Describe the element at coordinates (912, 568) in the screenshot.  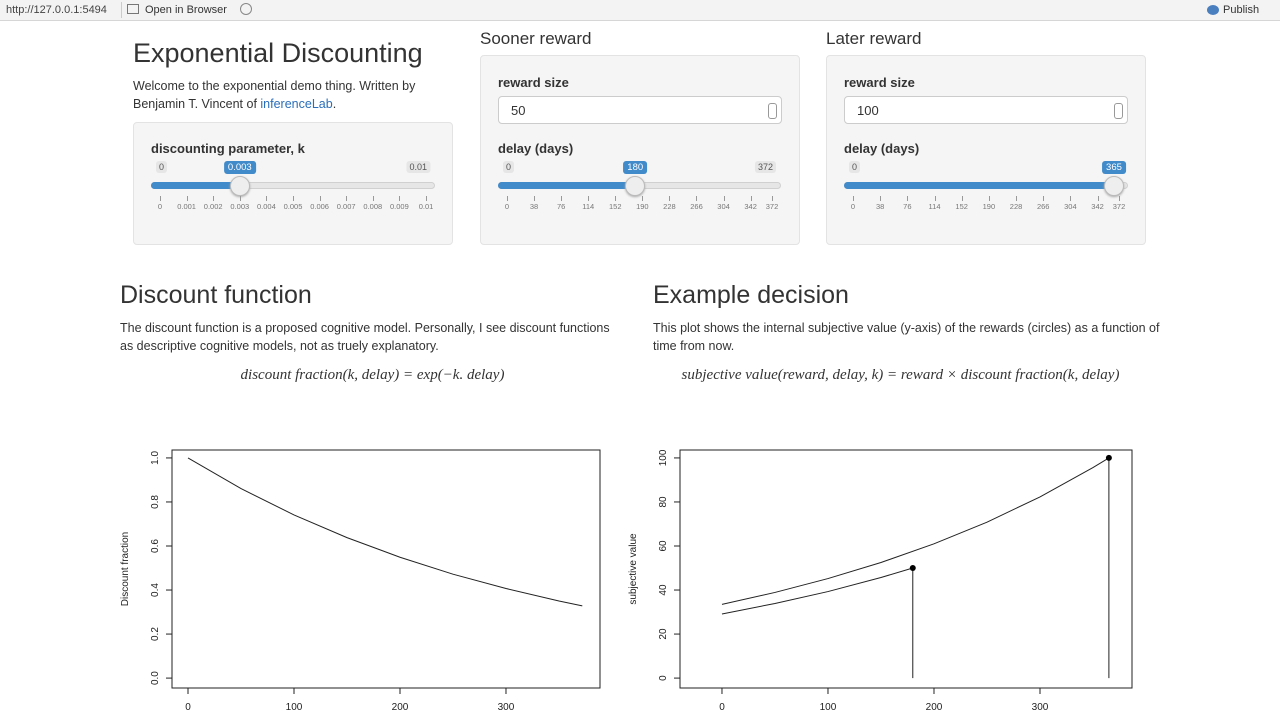
I see `reward-point` at that location.